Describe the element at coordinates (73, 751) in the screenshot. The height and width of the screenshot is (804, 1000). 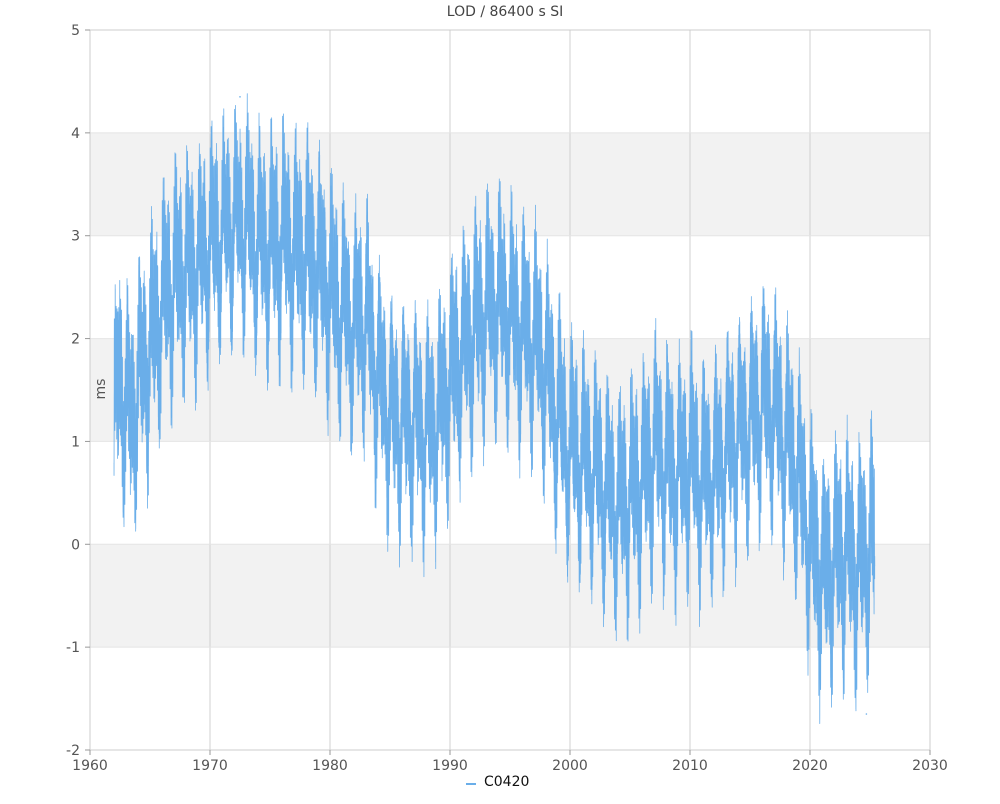
I see `y-tick-label: -2` at that location.